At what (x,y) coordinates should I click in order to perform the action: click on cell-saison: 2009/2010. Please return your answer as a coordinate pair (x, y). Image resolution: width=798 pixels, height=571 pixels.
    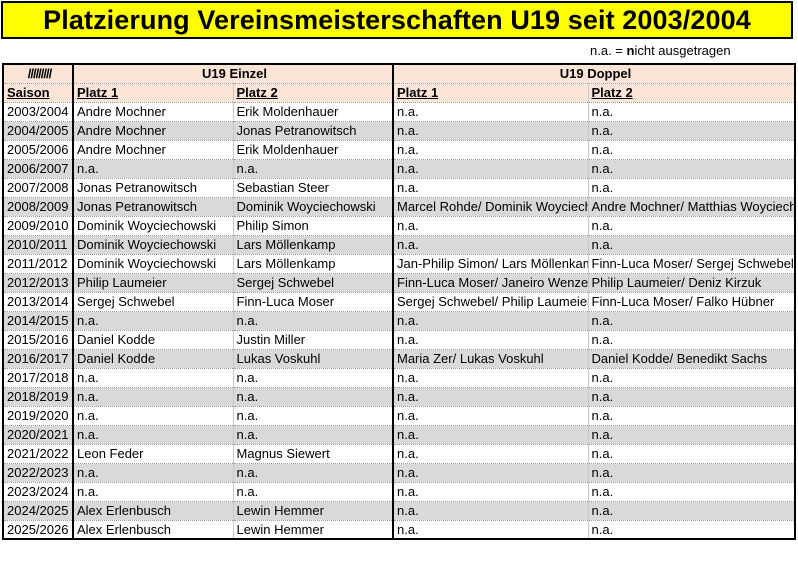
    Looking at the image, I should click on (38, 225).